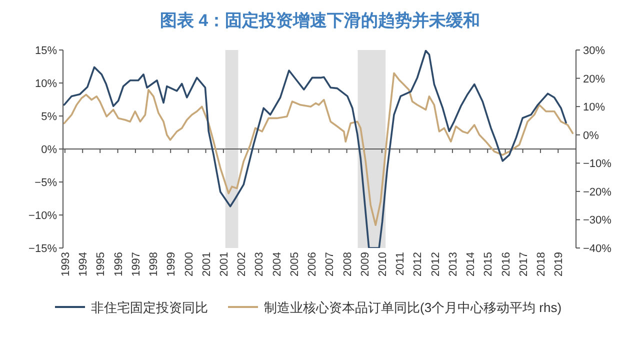  What do you see at coordinates (277, 264) in the screenshot?
I see `x-tick-label: 2004` at bounding box center [277, 264].